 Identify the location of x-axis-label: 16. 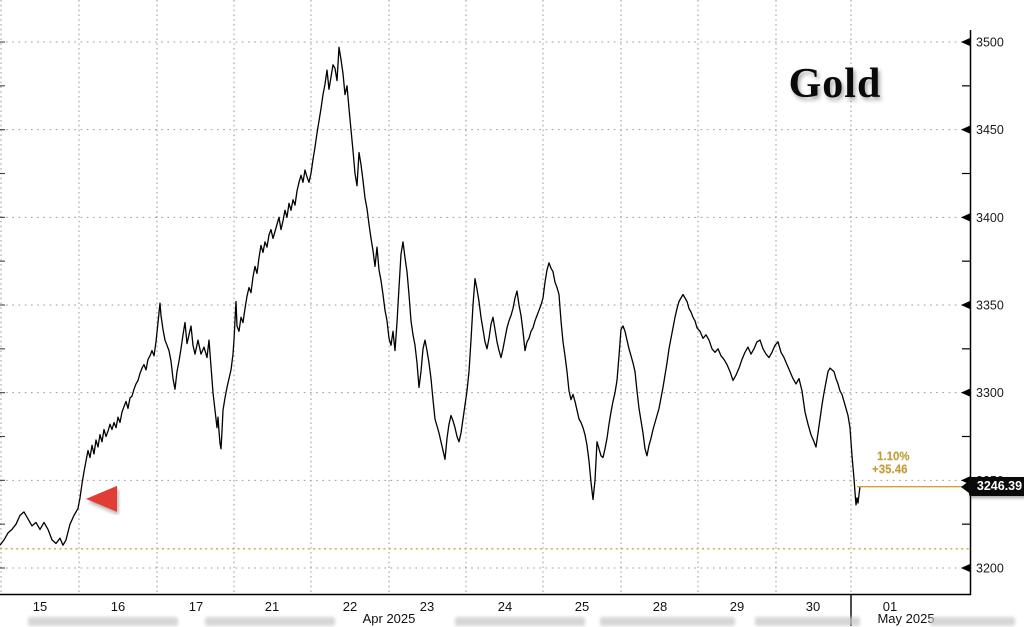
(118, 606).